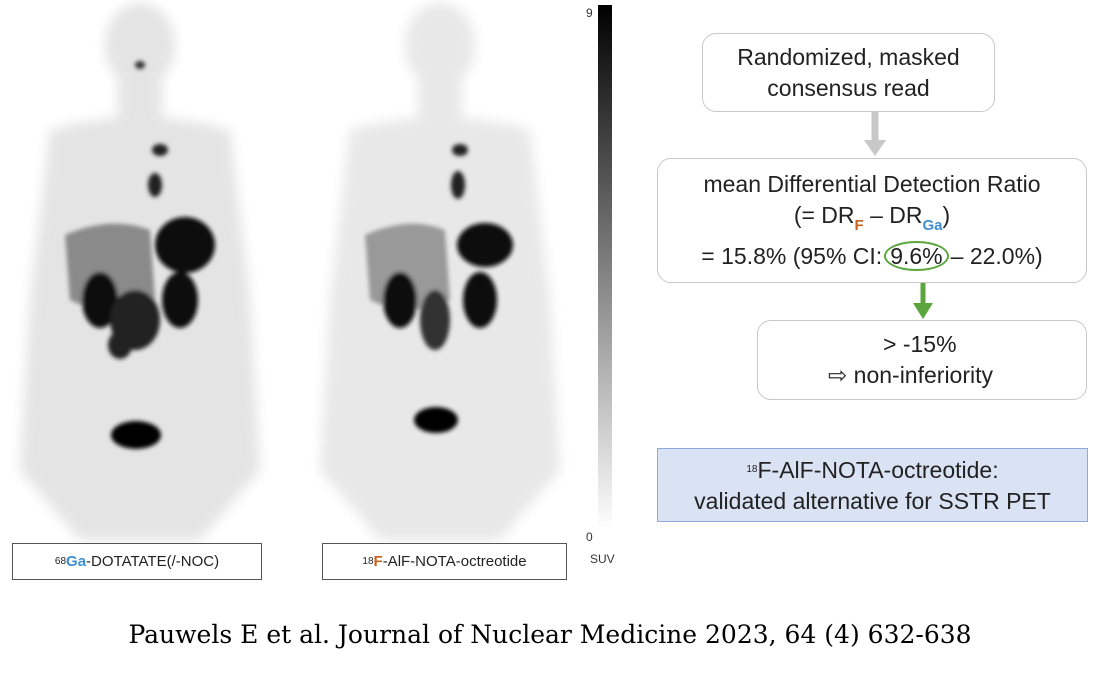 The height and width of the screenshot is (700, 1100). What do you see at coordinates (454, 561) in the screenshot?
I see `compound: -AlF-NOTA-octreotide` at bounding box center [454, 561].